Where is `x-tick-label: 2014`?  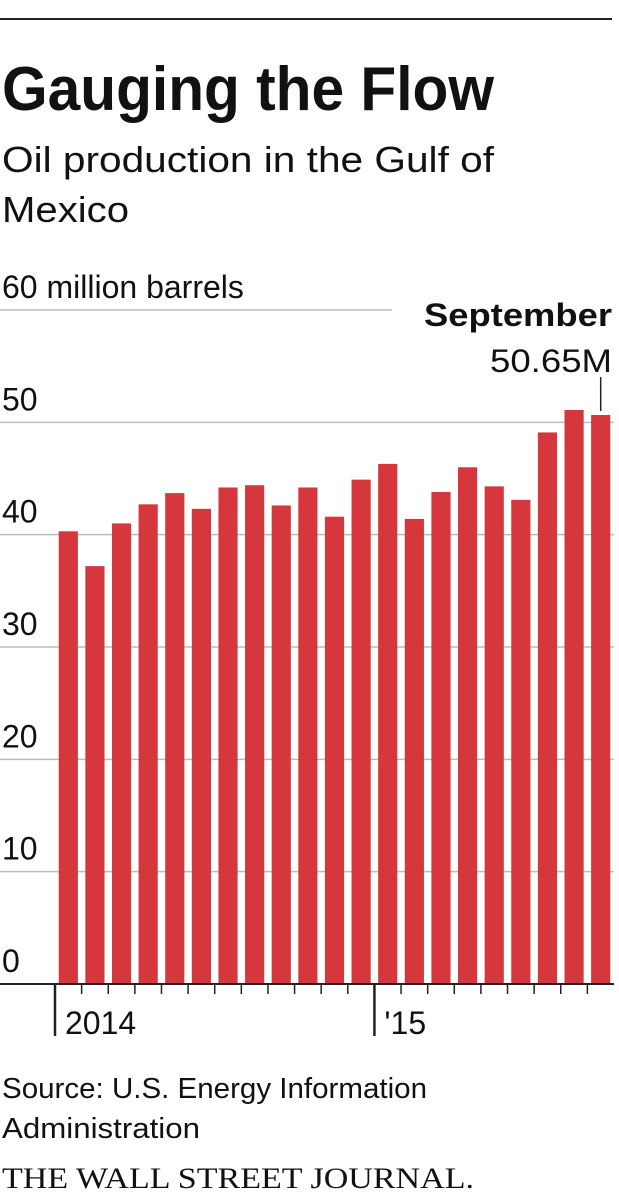 x-tick-label: 2014 is located at coordinates (100, 1023).